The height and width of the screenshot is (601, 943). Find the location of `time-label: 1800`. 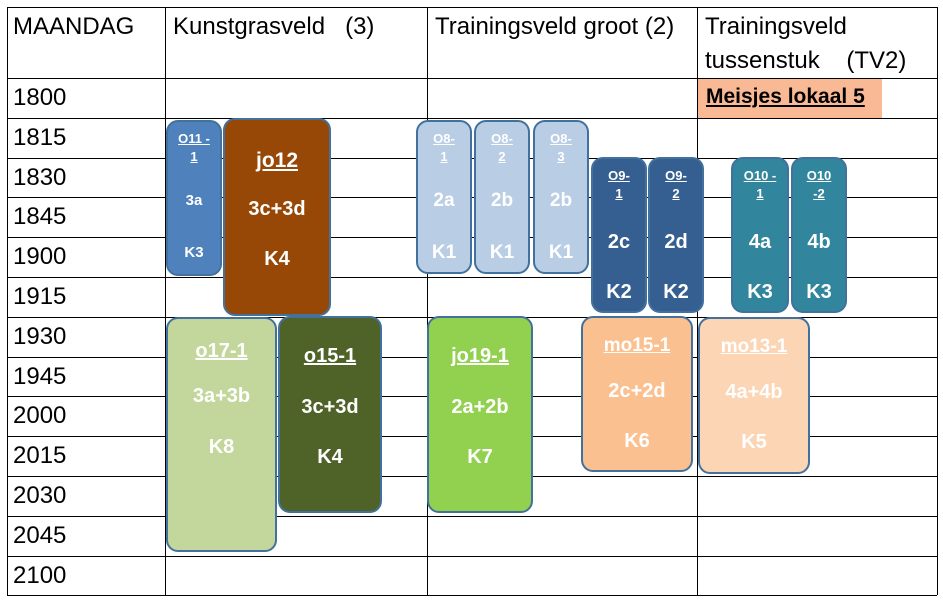

time-label: 1800 is located at coordinates (40, 97).